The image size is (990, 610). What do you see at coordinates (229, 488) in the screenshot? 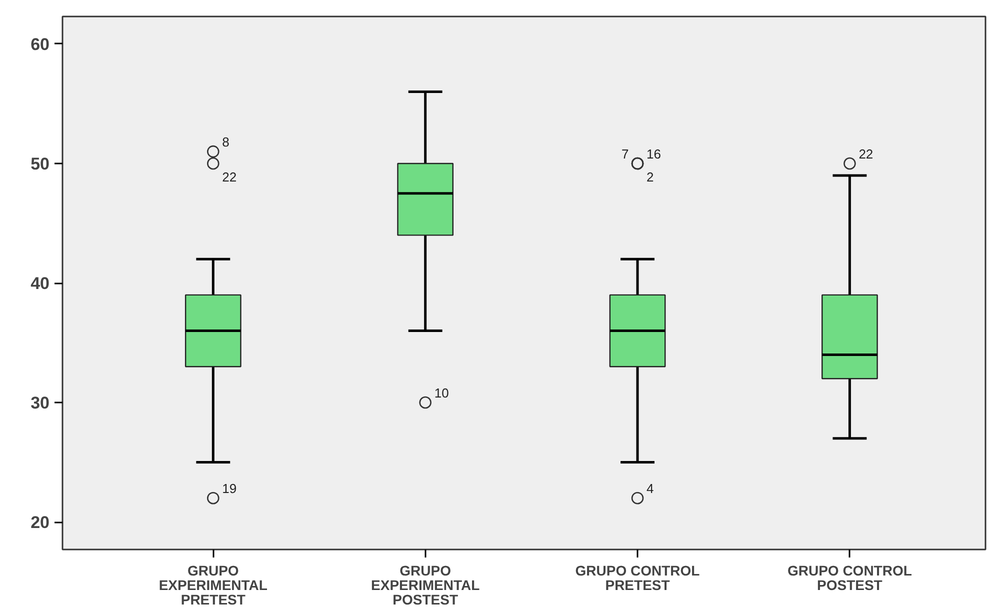
I see `annotation: 19` at bounding box center [229, 488].